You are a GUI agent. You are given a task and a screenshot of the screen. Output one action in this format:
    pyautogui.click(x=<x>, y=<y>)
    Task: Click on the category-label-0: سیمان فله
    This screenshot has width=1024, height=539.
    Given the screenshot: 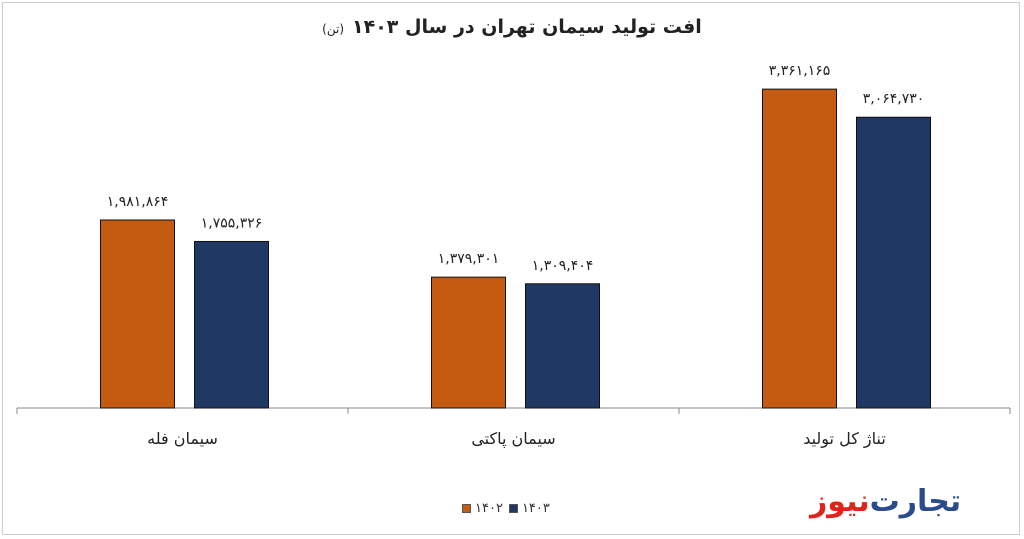 What is the action you would take?
    pyautogui.click(x=182, y=438)
    